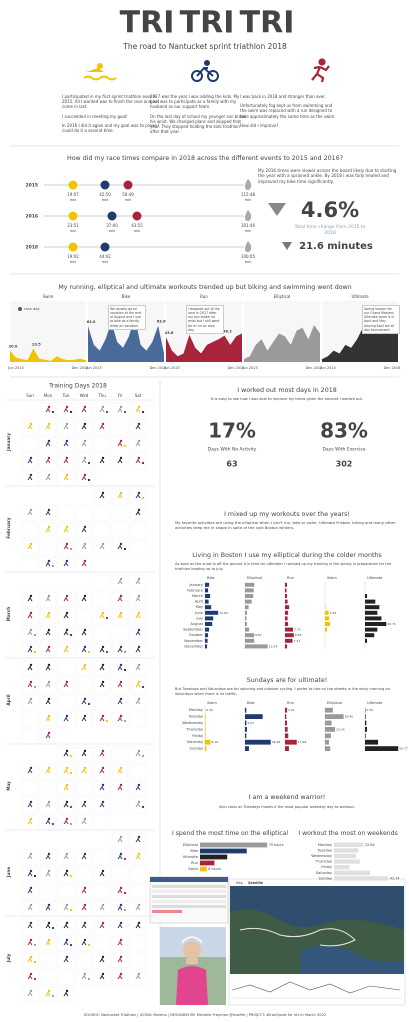 This screenshot has height=1022, width=409. I want to click on map-tab: Satellite, so click(255, 883).